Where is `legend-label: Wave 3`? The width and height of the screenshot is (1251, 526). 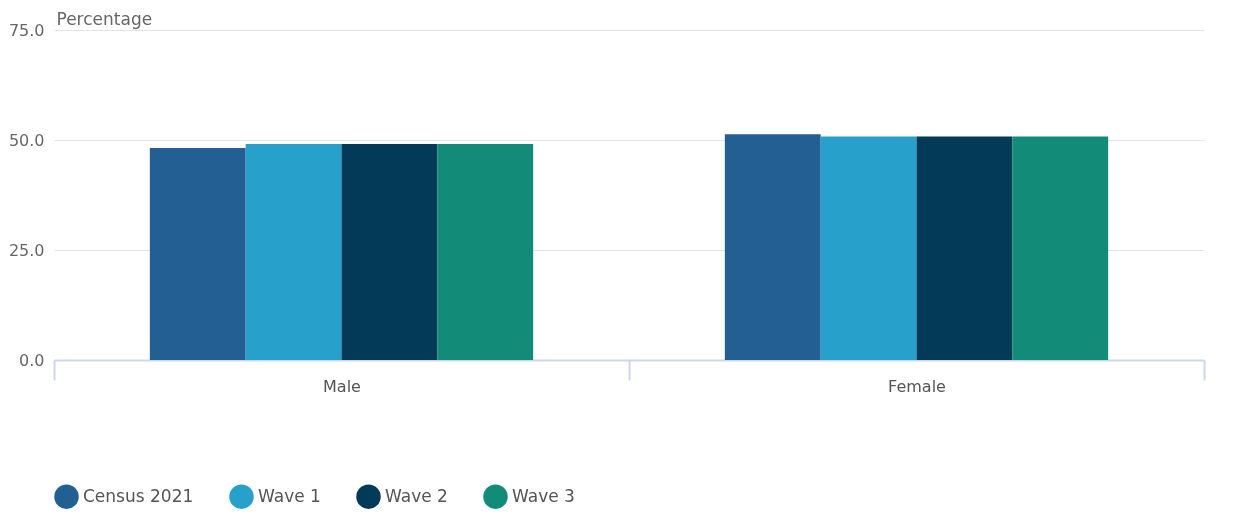 legend-label: Wave 3 is located at coordinates (543, 495).